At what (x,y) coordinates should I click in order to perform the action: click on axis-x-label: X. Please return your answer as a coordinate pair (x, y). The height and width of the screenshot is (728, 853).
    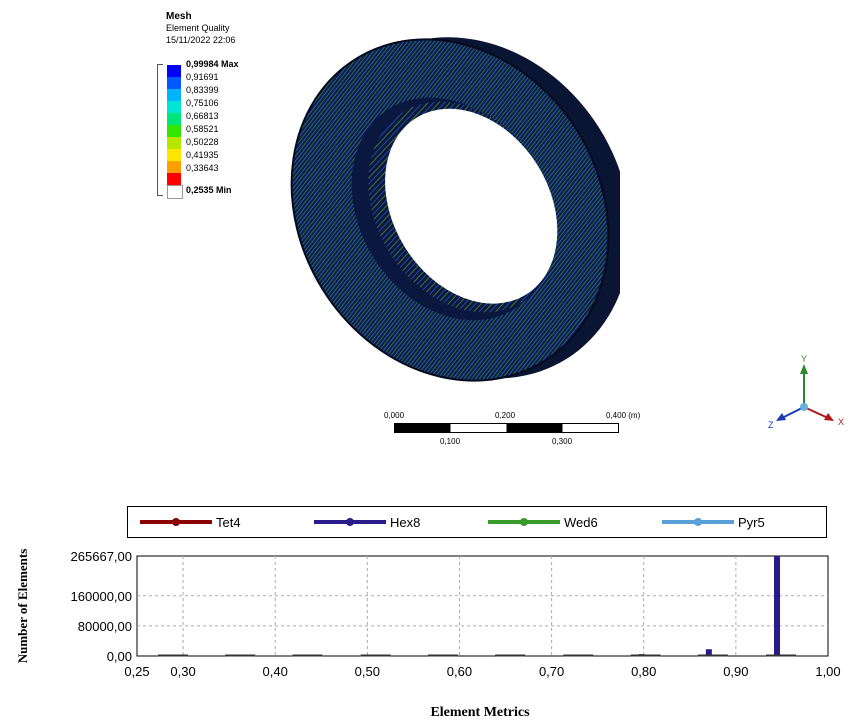
    Looking at the image, I should click on (841, 422).